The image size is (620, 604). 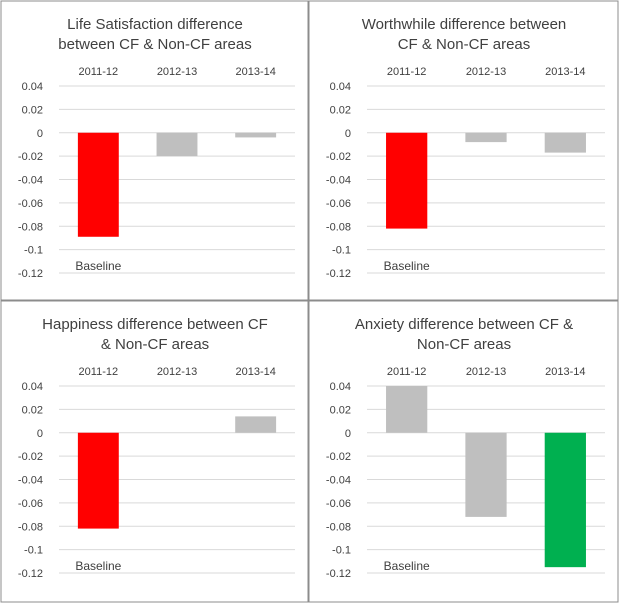 I want to click on chart-title-line: Anxiety difference between CF &, so click(x=464, y=324).